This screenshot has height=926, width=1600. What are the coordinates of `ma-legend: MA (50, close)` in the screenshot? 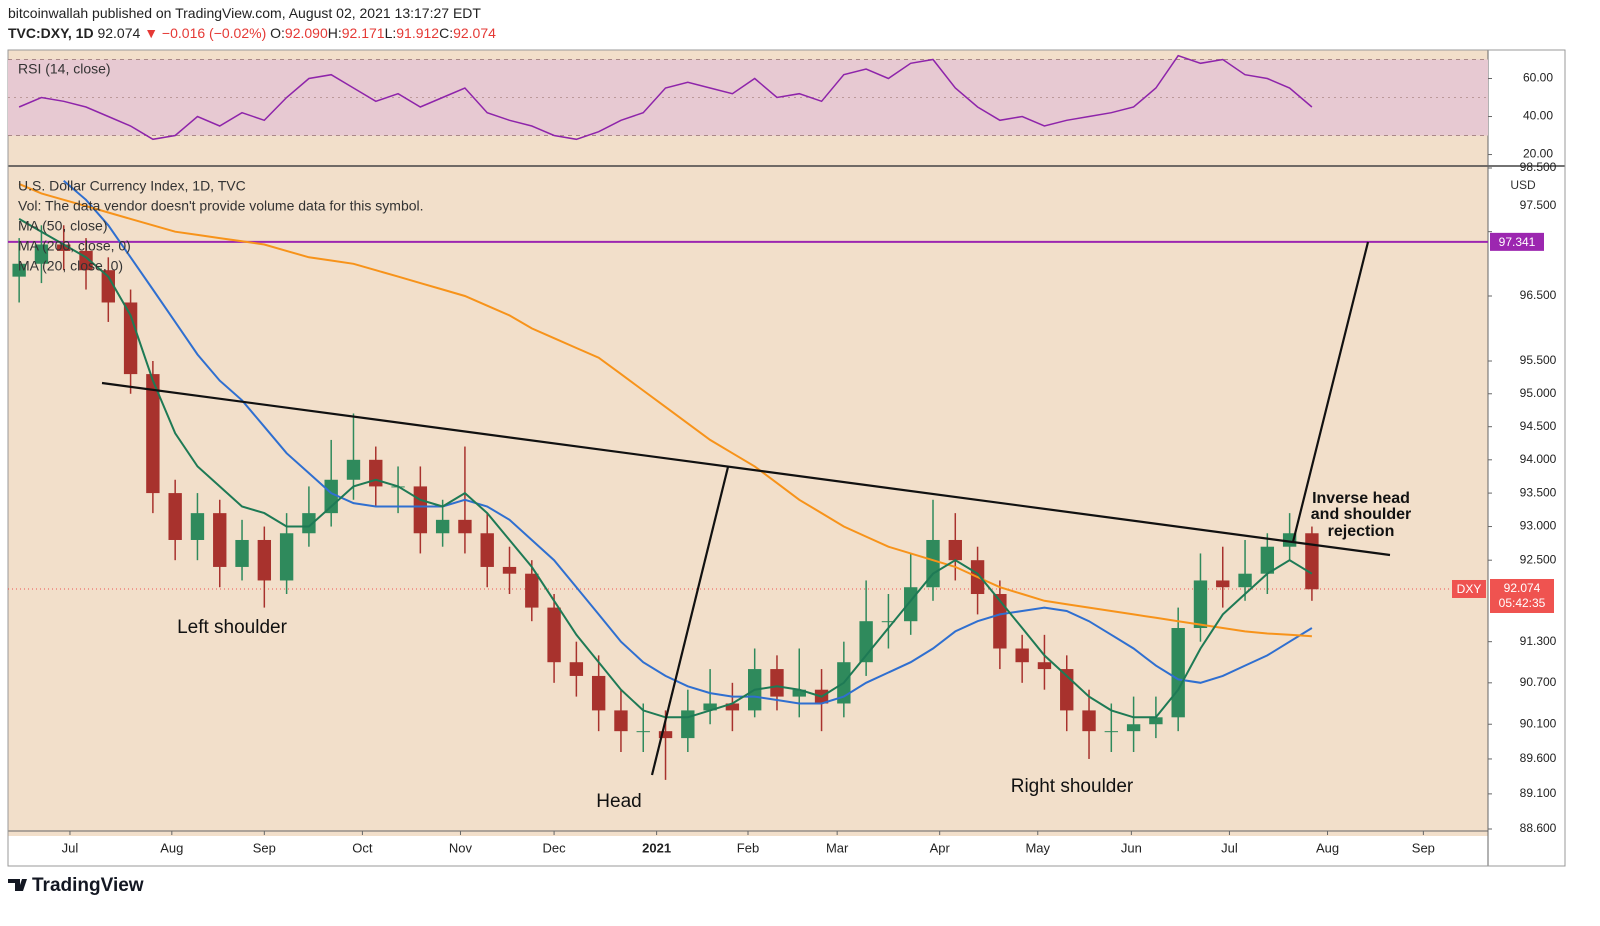 It's located at (62, 226).